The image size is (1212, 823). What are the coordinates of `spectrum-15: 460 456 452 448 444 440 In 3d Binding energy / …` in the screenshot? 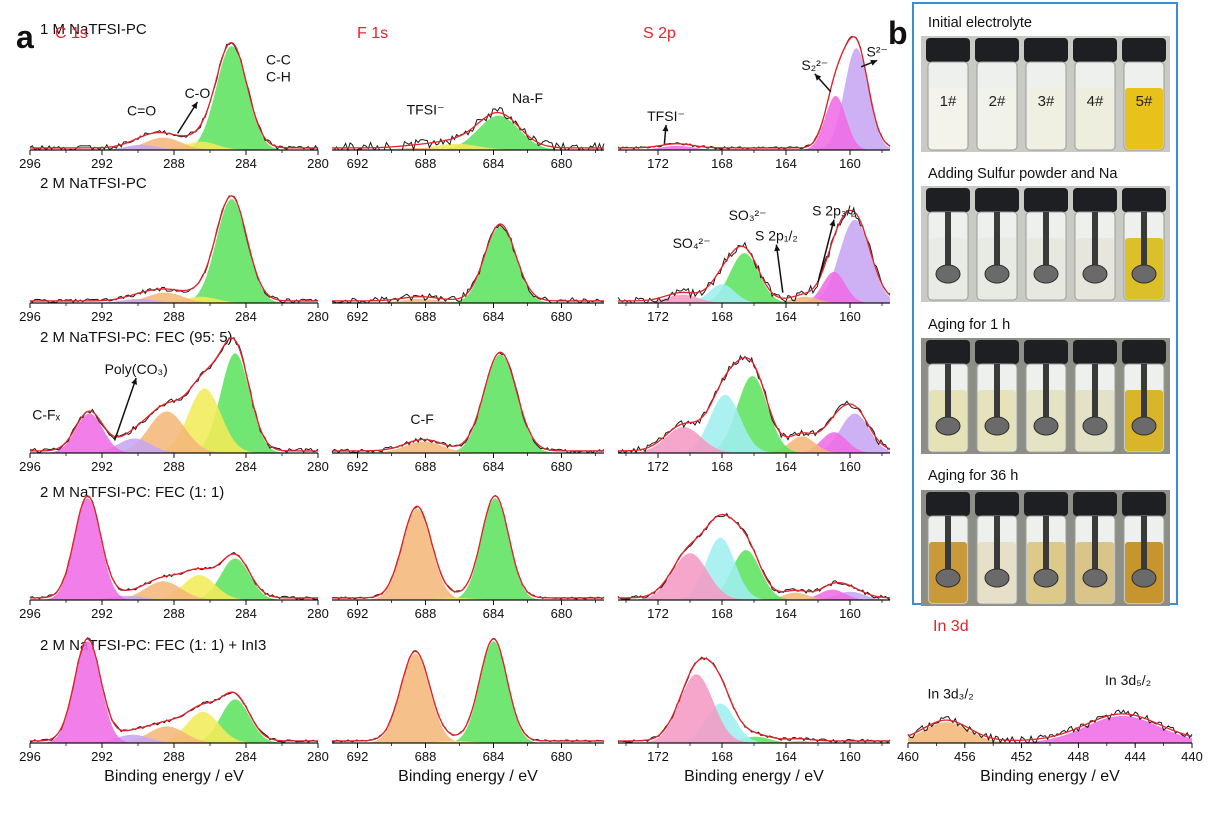 It's located at (1050, 701).